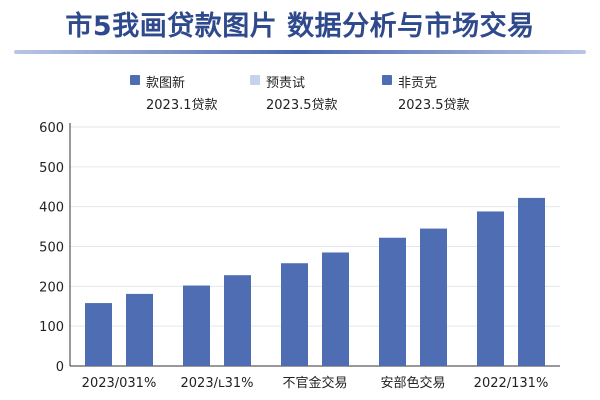 The image size is (600, 400). I want to click on x-tick-label: 2023/ʟ31%, so click(217, 383).